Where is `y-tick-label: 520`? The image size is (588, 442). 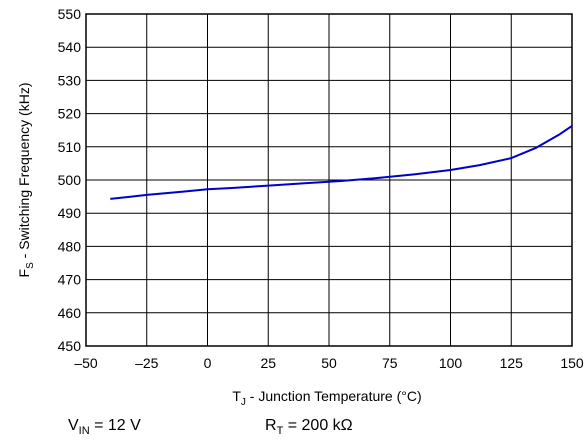 y-tick-label: 520 is located at coordinates (70, 114).